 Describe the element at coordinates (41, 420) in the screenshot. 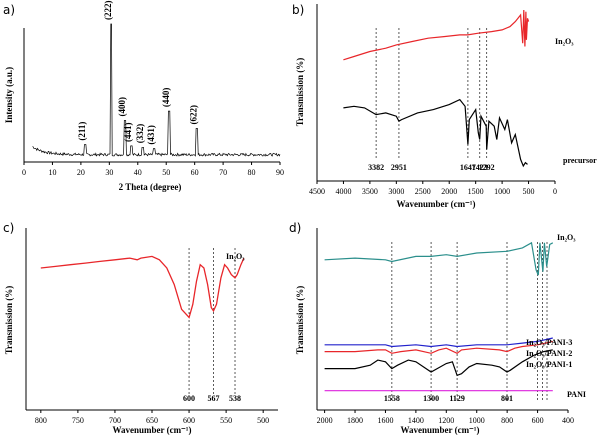

I see `panel-c-tick-label: 800` at that location.